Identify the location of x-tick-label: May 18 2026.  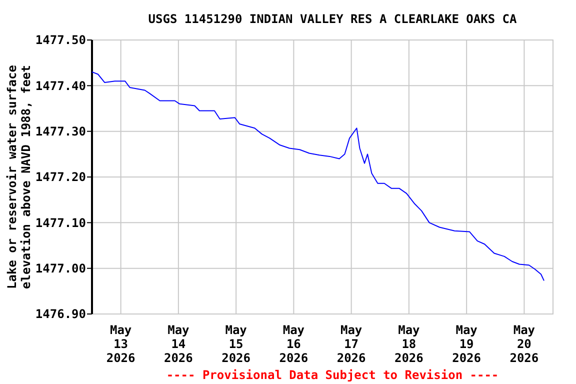
(409, 344).